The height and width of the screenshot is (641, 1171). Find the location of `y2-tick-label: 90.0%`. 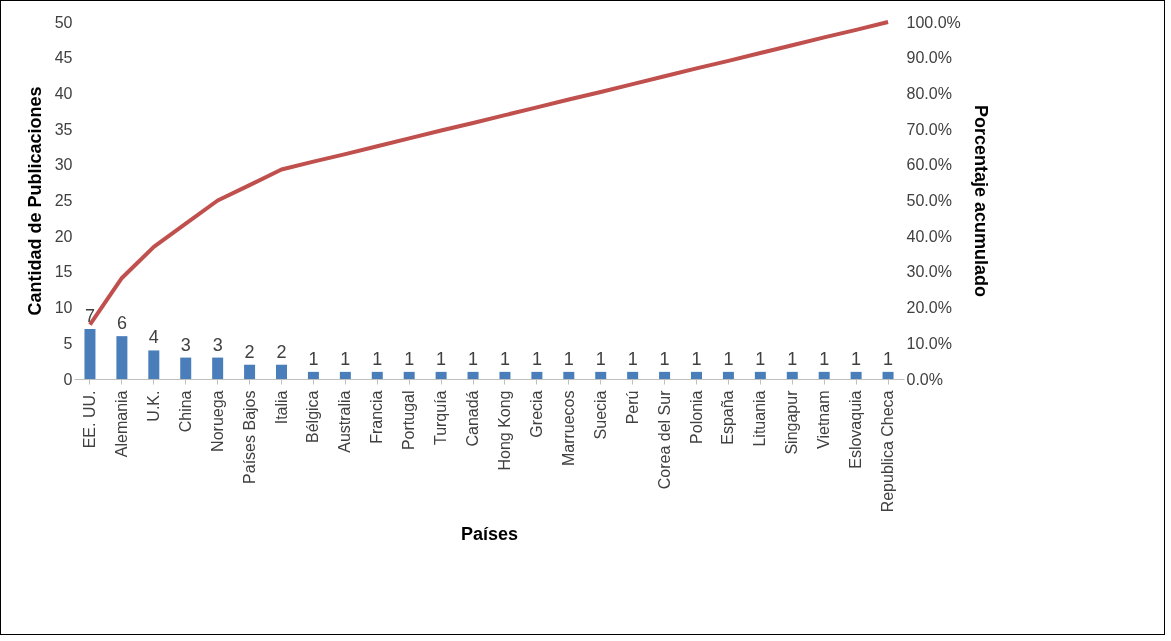

y2-tick-label: 90.0% is located at coordinates (929, 58).